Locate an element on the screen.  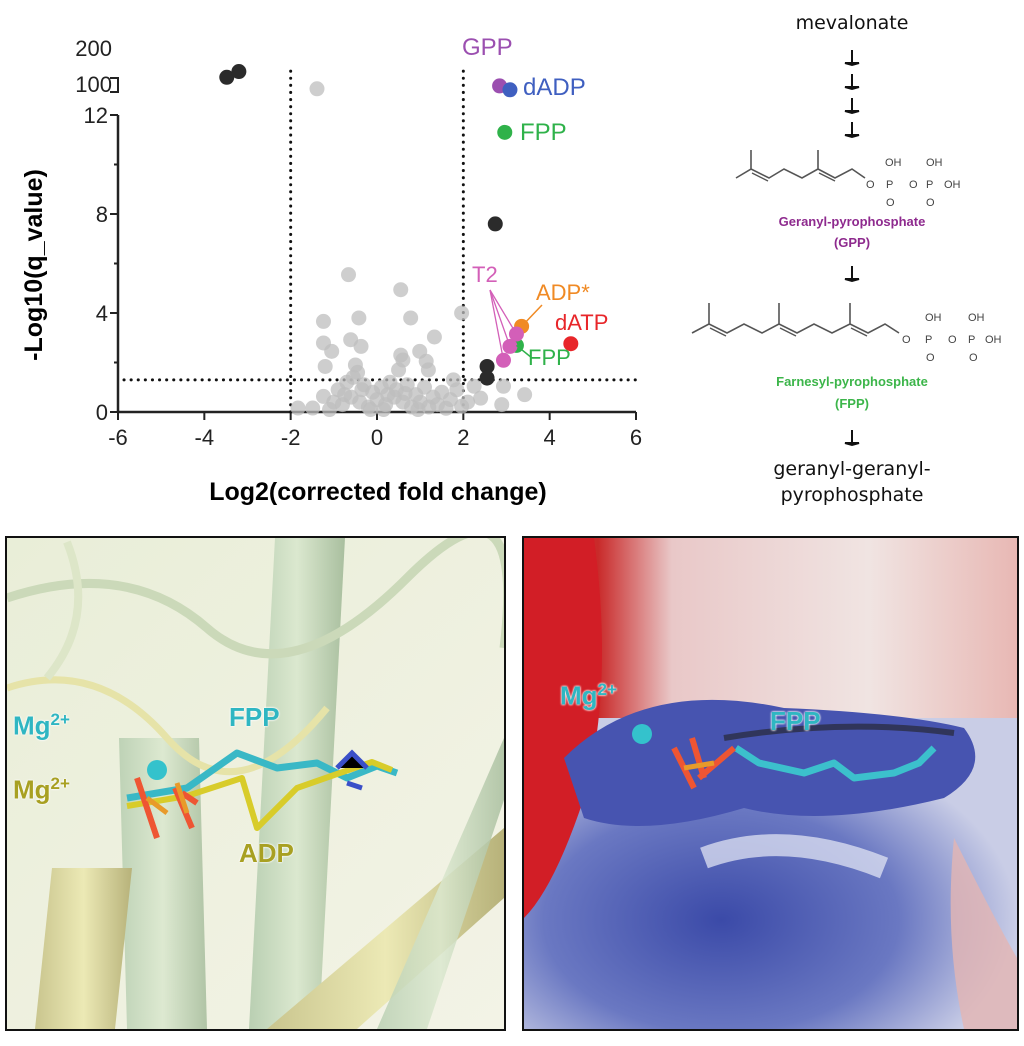
x-tick-label: 6 is located at coordinates (636, 437).